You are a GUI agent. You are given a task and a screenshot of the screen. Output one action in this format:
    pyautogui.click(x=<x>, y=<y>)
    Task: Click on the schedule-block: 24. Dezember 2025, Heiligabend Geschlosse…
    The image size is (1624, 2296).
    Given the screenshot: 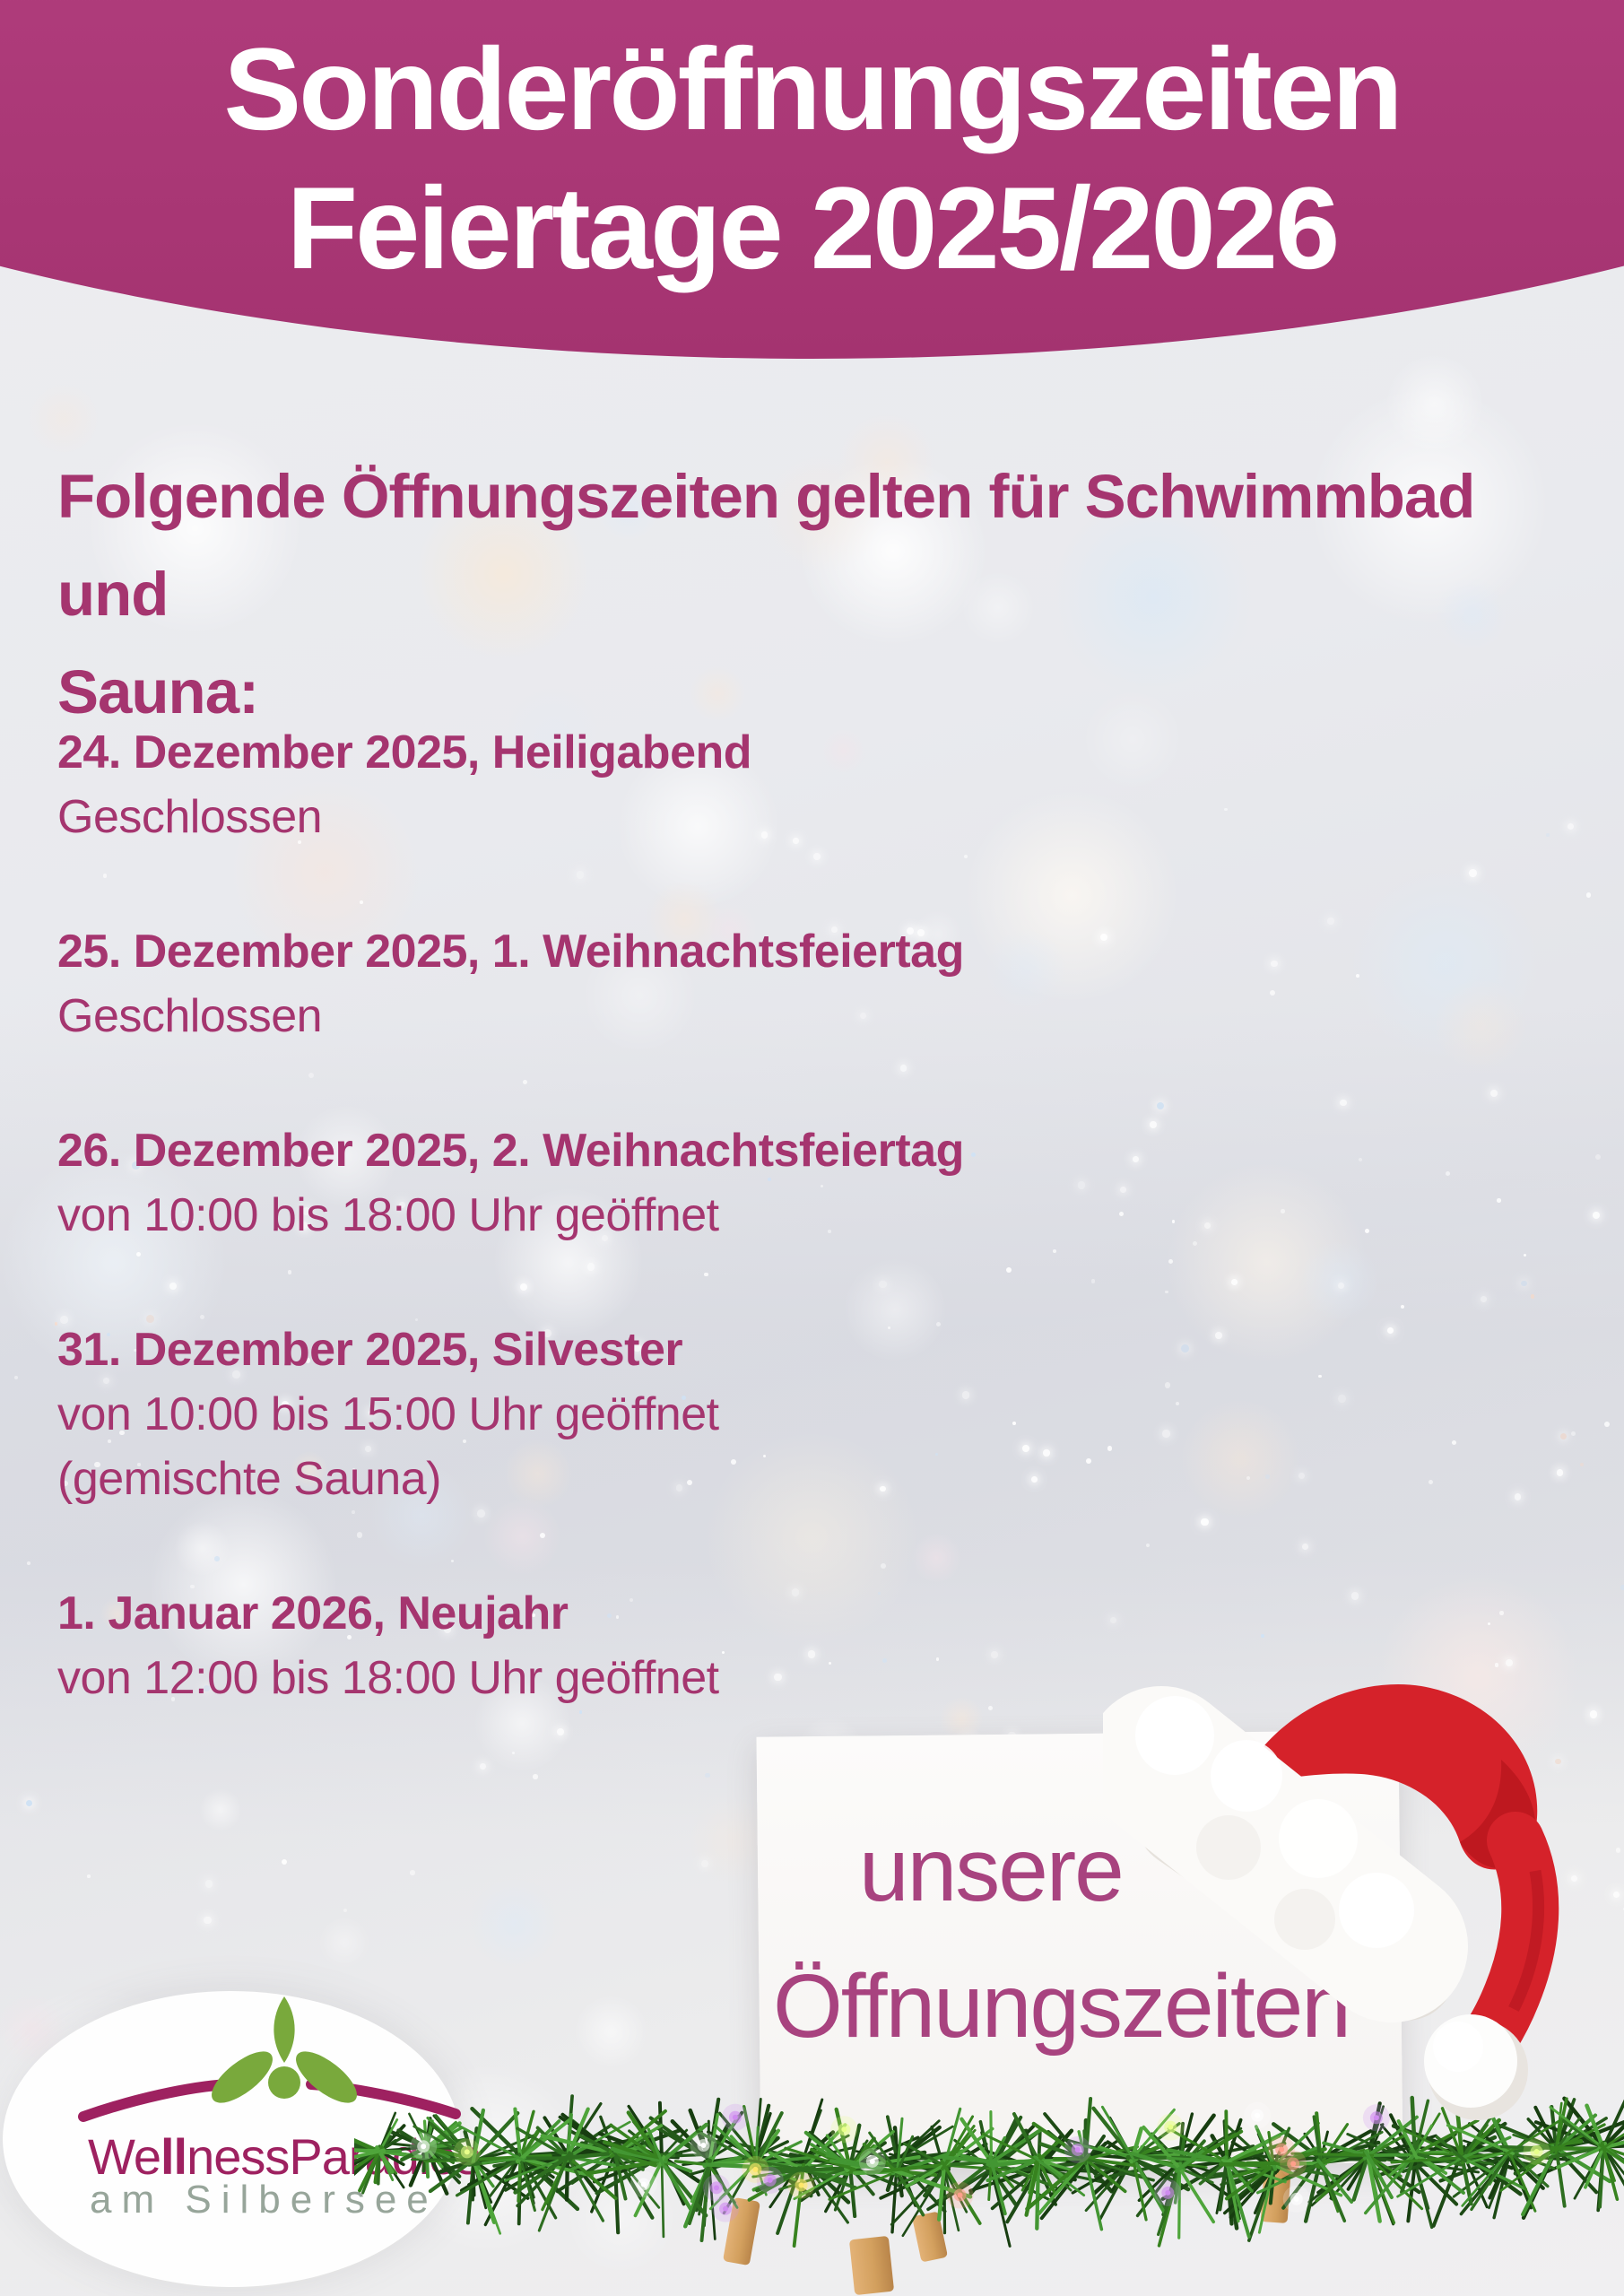 What is the action you would take?
    pyautogui.click(x=730, y=784)
    